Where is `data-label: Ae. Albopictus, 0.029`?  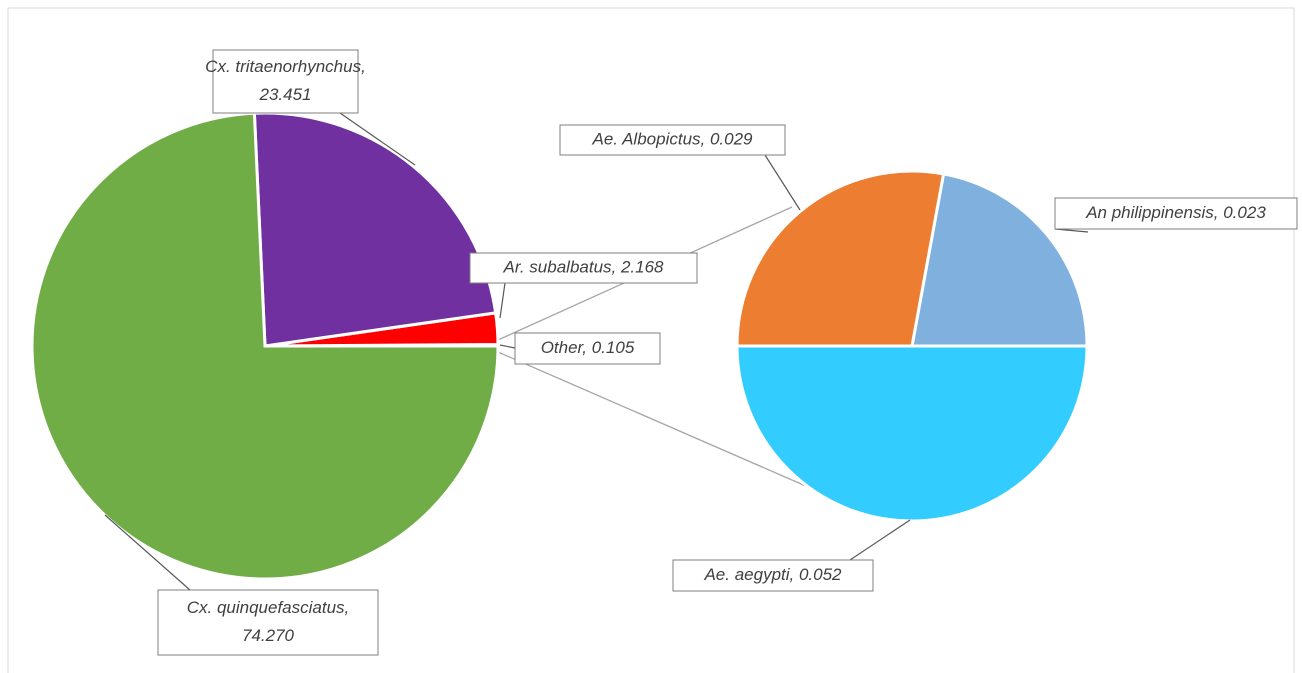
data-label: Ae. Albopictus, 0.029 is located at coordinates (672, 138).